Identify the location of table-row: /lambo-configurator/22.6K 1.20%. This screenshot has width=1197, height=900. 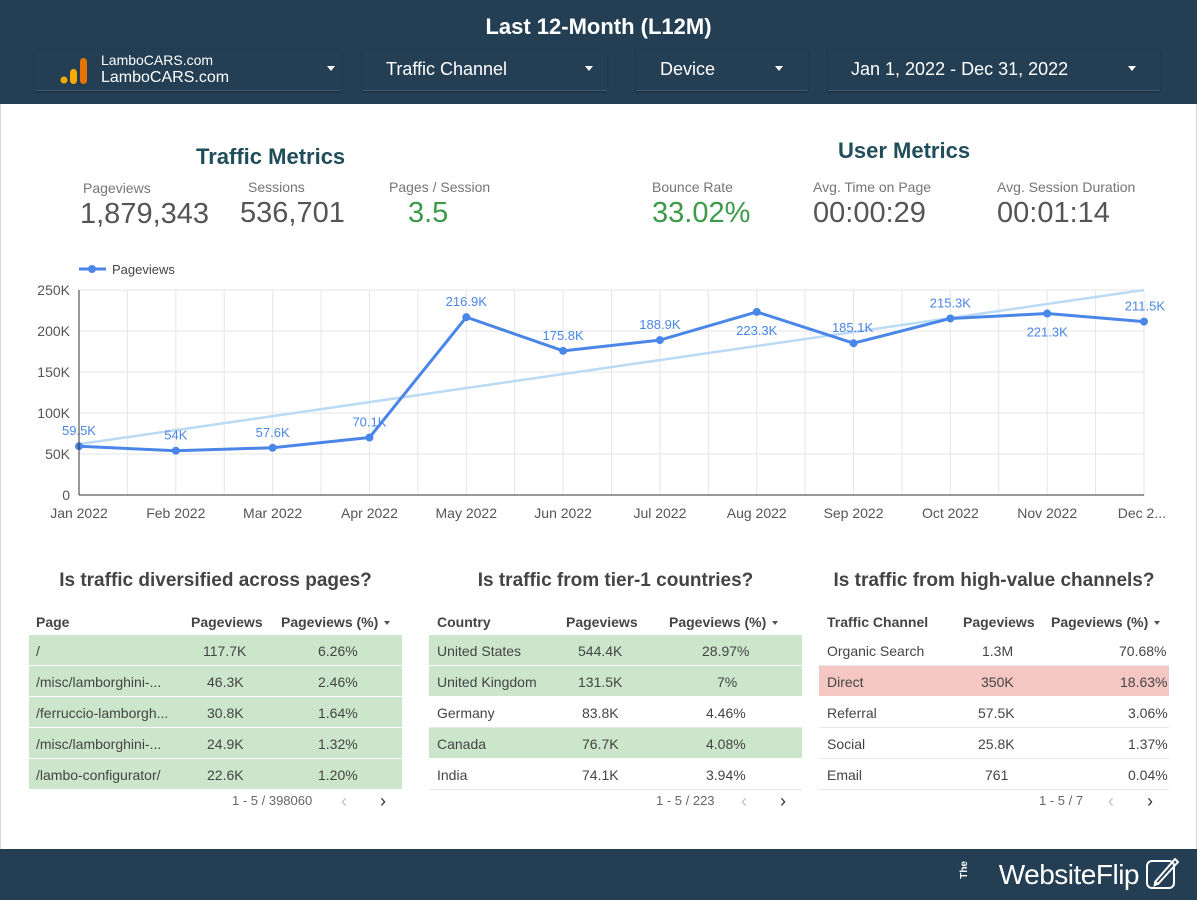
(215, 774).